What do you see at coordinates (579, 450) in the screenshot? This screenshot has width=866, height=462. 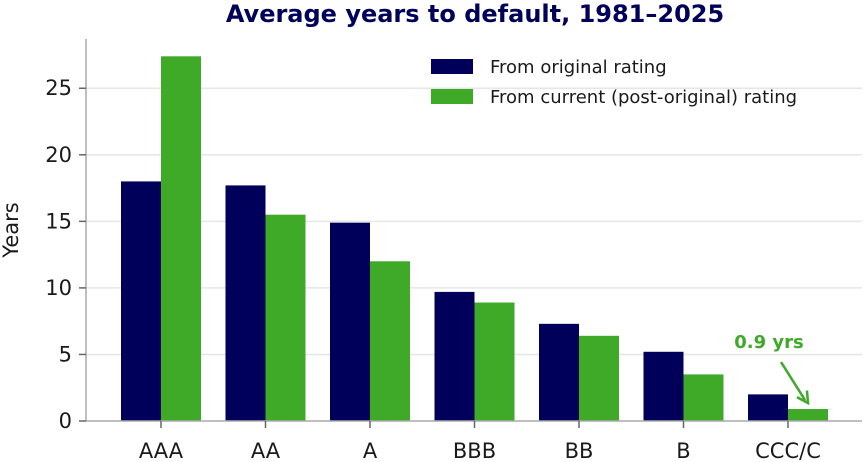 I see `x-tick-label-4: BB` at bounding box center [579, 450].